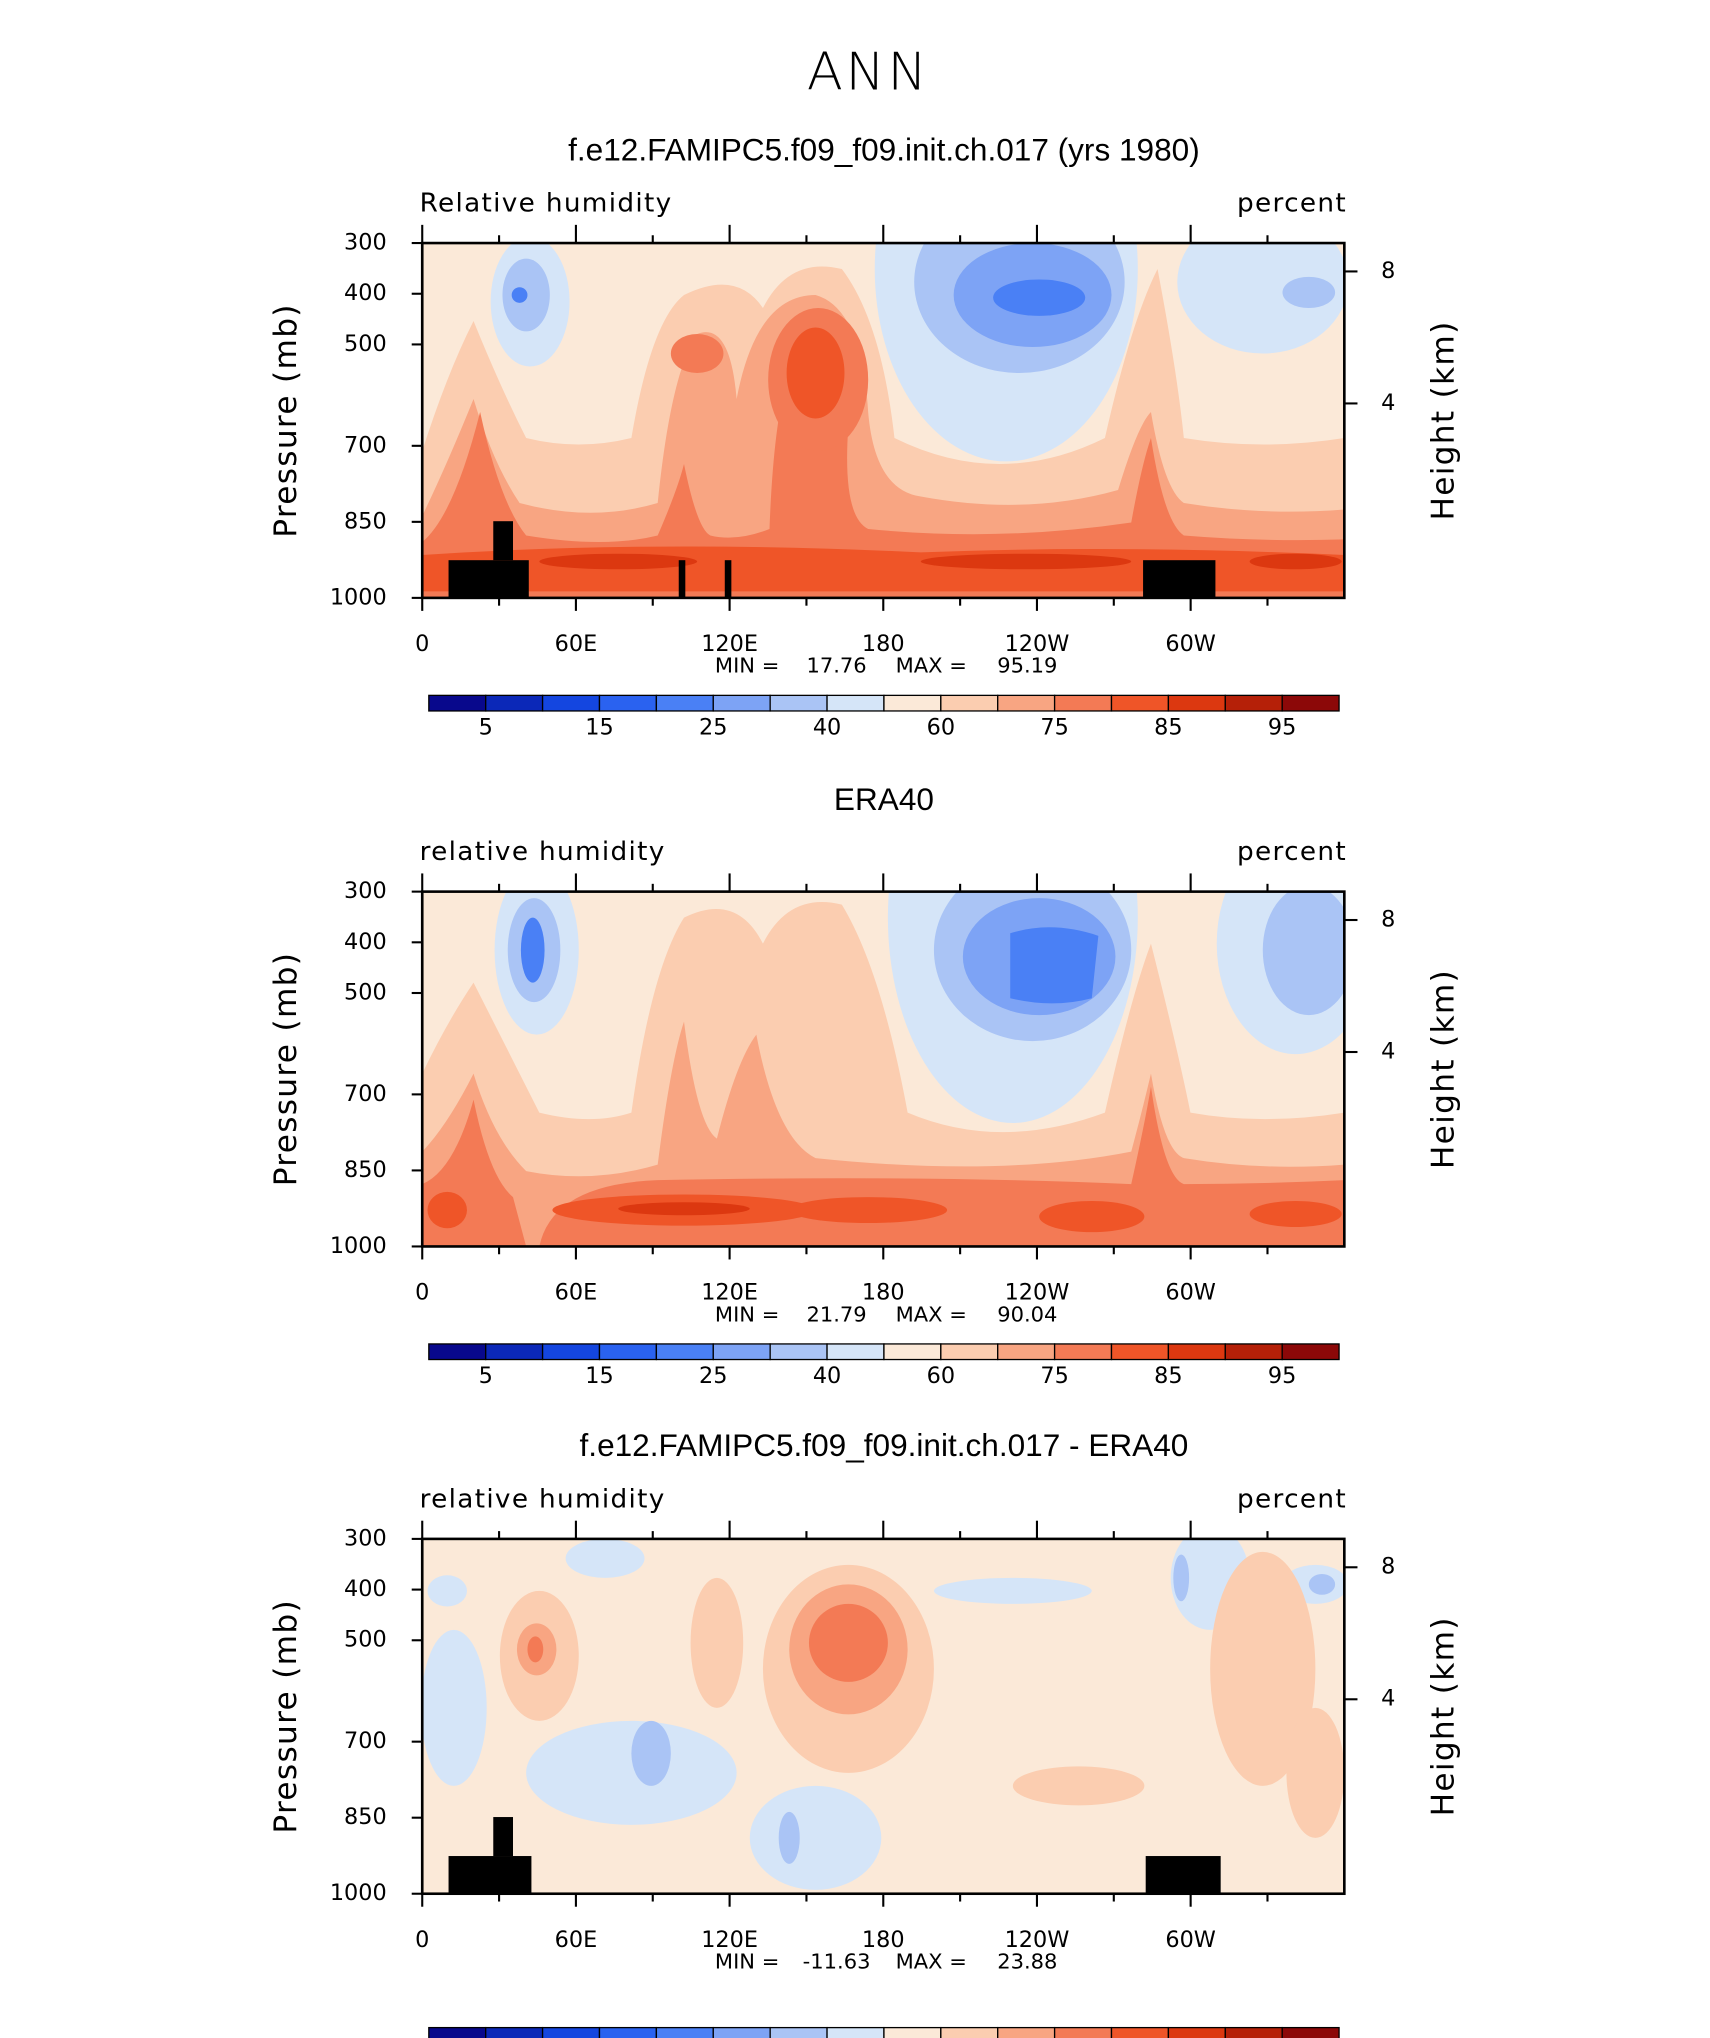 This screenshot has width=1710, height=2038. I want to click on y-tick-label: 500, so click(365, 344).